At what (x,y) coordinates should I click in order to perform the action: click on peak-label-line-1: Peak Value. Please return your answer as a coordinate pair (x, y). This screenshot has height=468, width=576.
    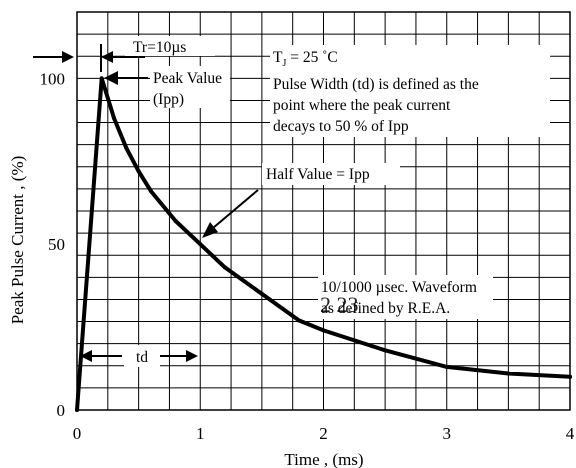
    Looking at the image, I should click on (187, 78).